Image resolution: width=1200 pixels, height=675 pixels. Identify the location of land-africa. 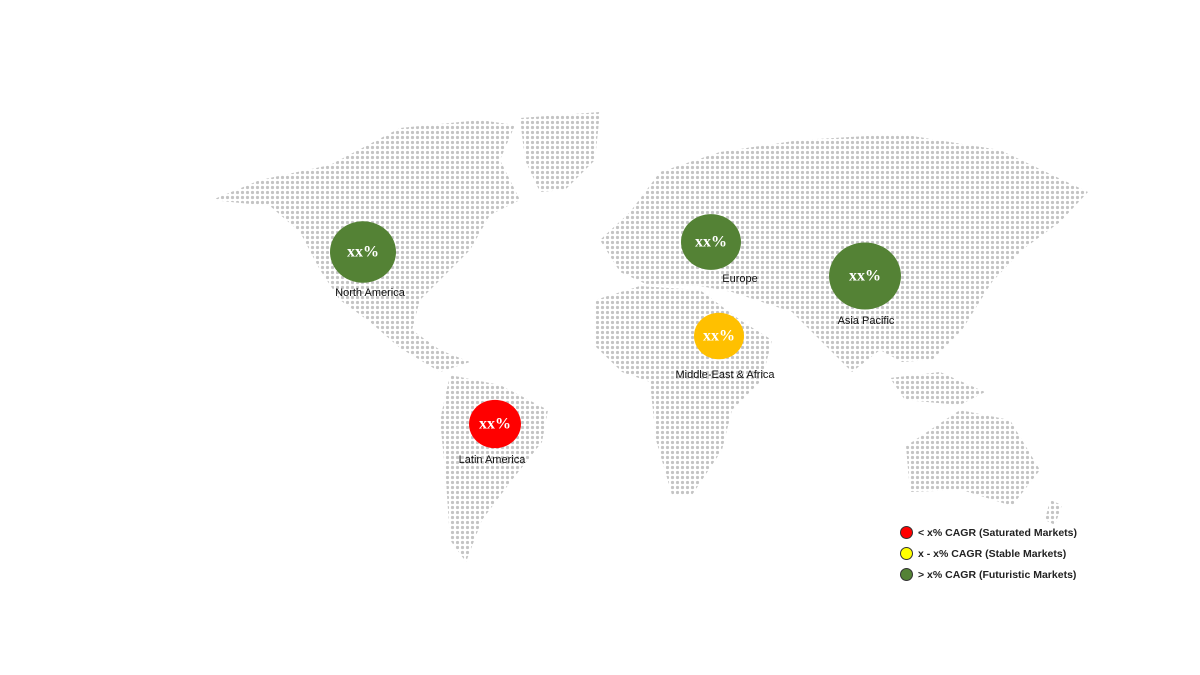
(683, 390).